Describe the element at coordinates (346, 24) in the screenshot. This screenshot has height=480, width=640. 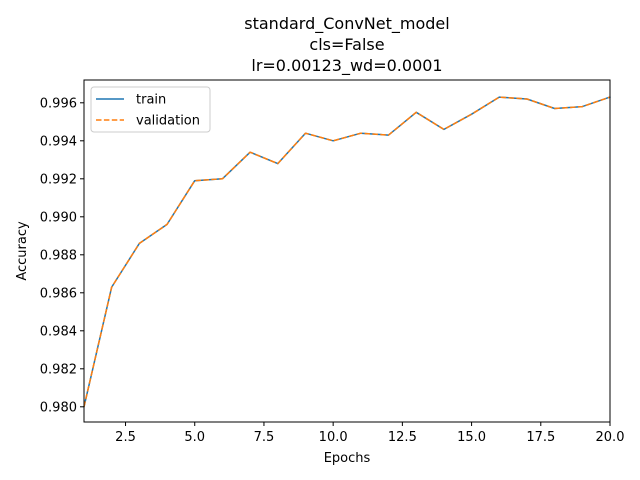
I see `title-line-1: standard_ConvNet_model` at that location.